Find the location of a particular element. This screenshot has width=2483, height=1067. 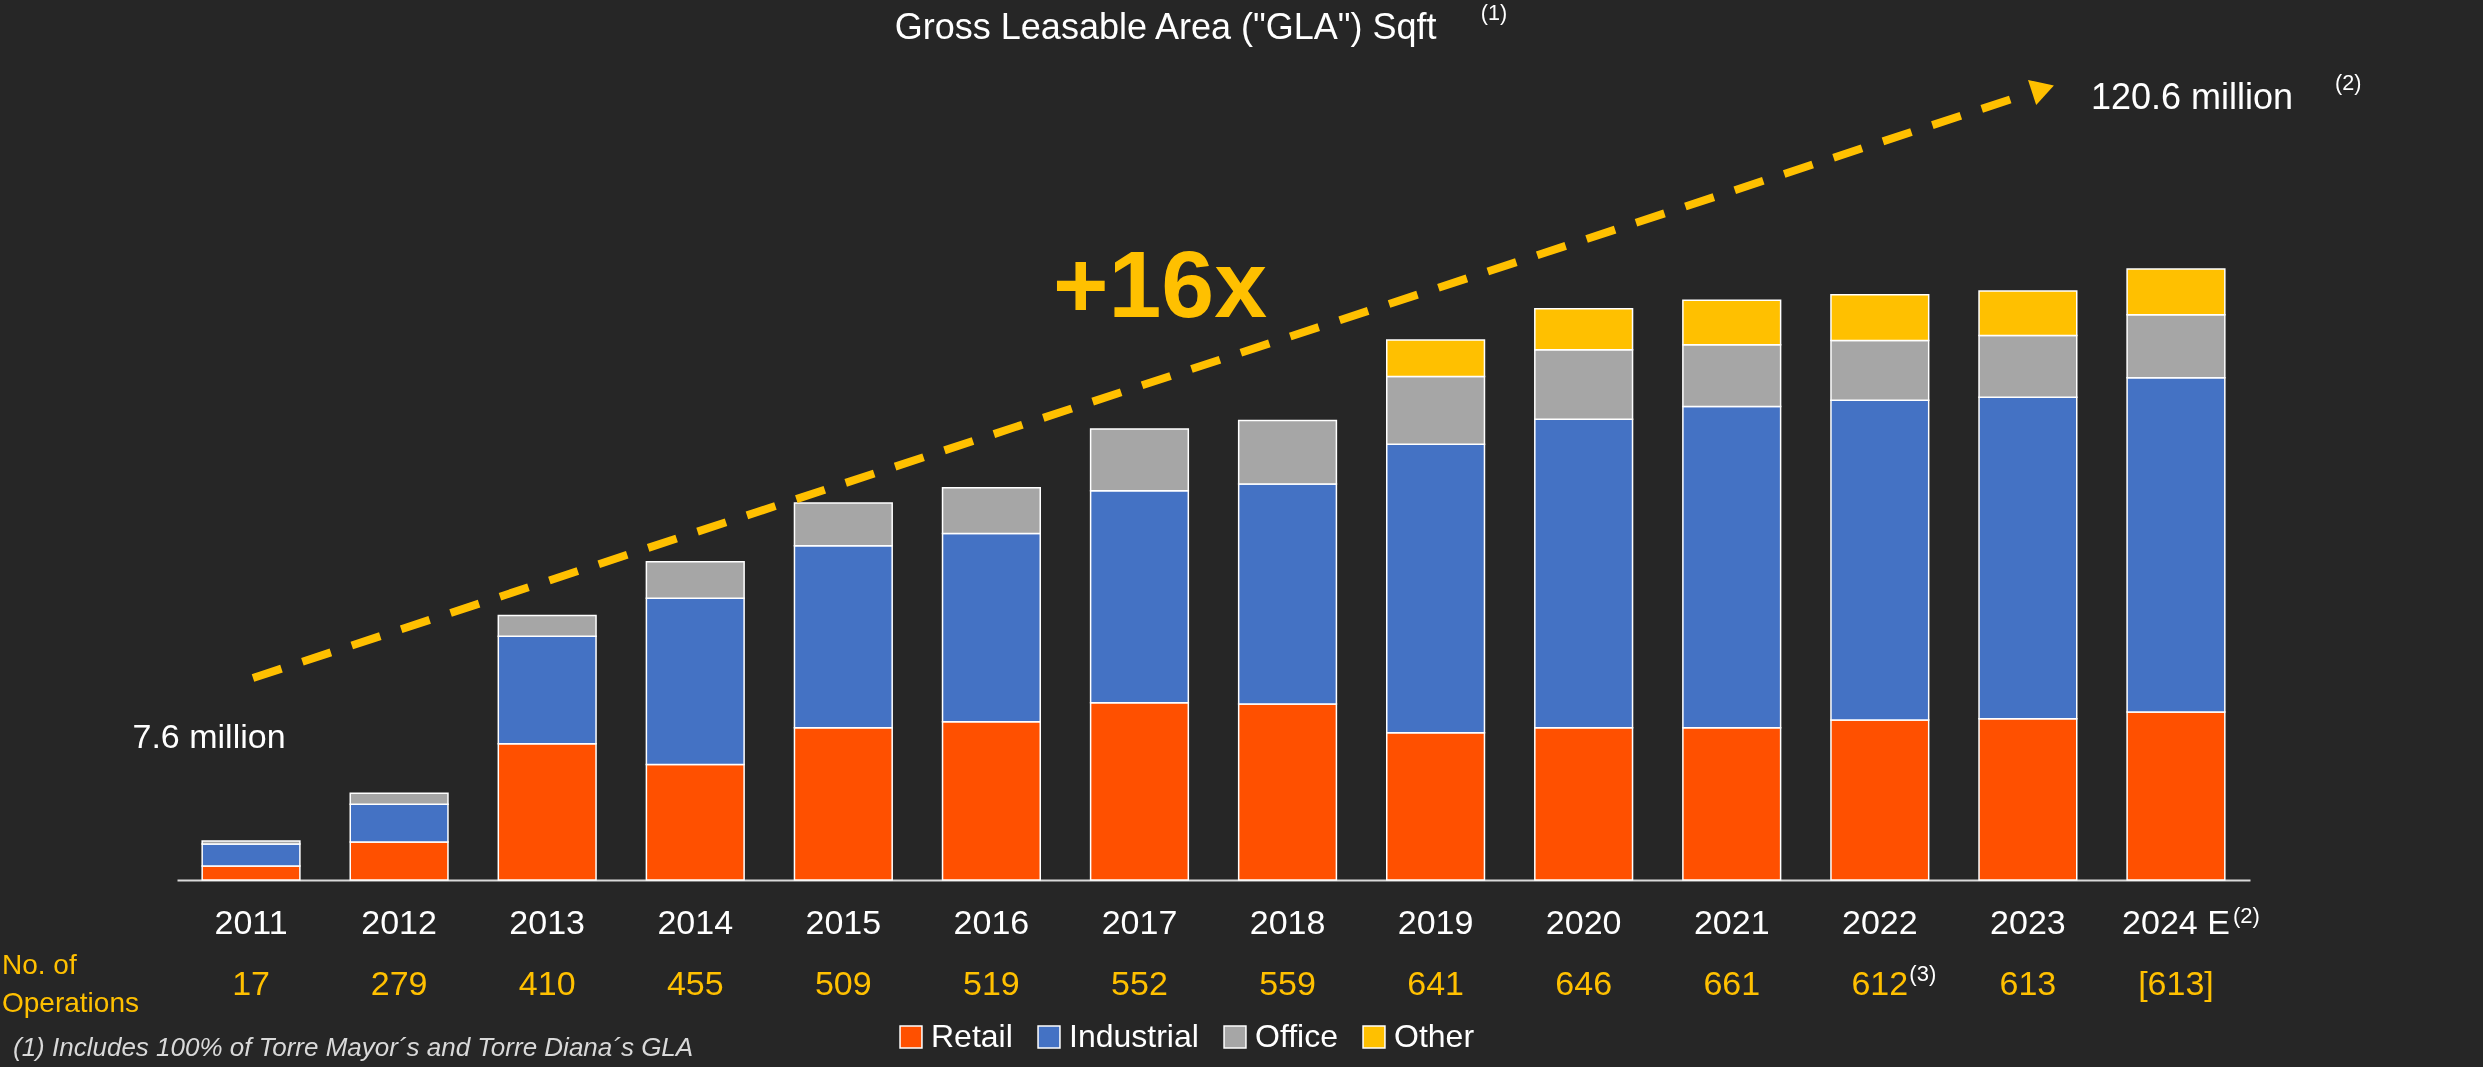

x-tick-label: 2023 is located at coordinates (2028, 921).